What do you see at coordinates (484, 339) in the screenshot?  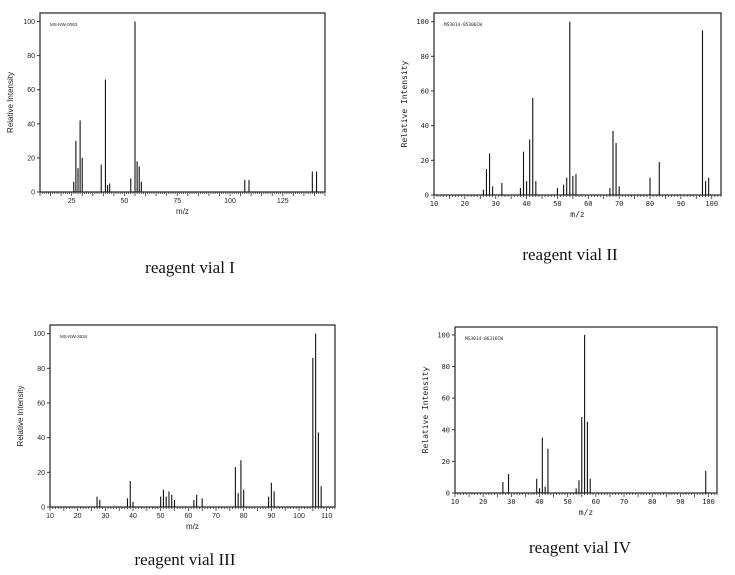 I see `spectrum-id-label: MS3014-06316CW` at bounding box center [484, 339].